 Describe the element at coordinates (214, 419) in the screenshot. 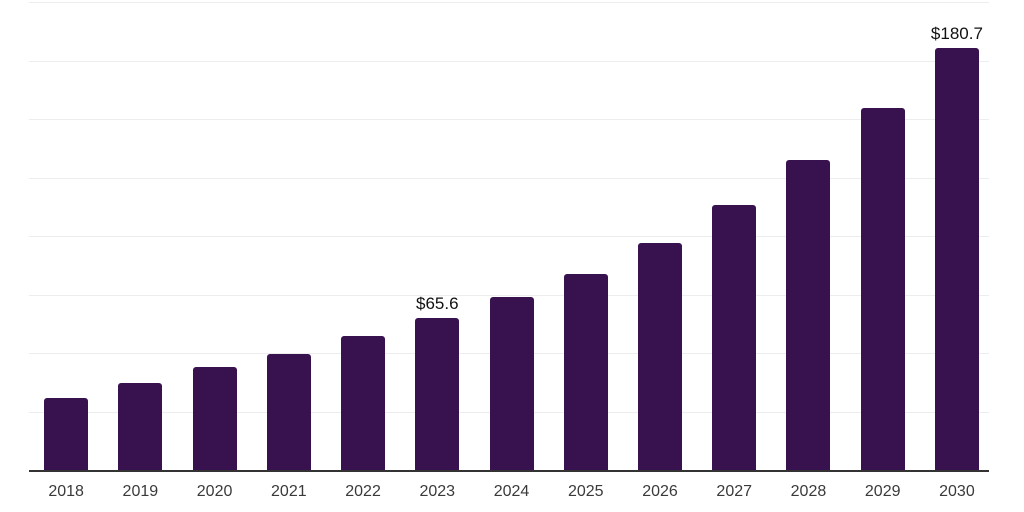

I see `bar-2020` at that location.